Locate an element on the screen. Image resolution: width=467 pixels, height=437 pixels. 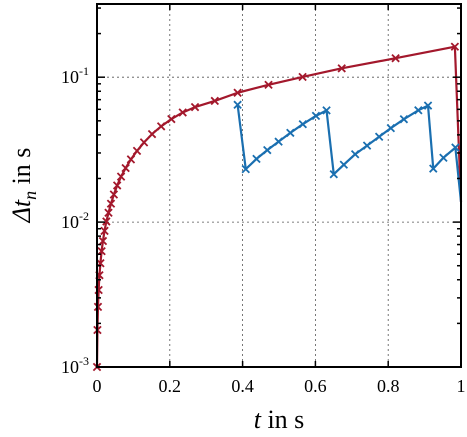
y-tick-label-exponent: -2 is located at coordinates (84, 216).